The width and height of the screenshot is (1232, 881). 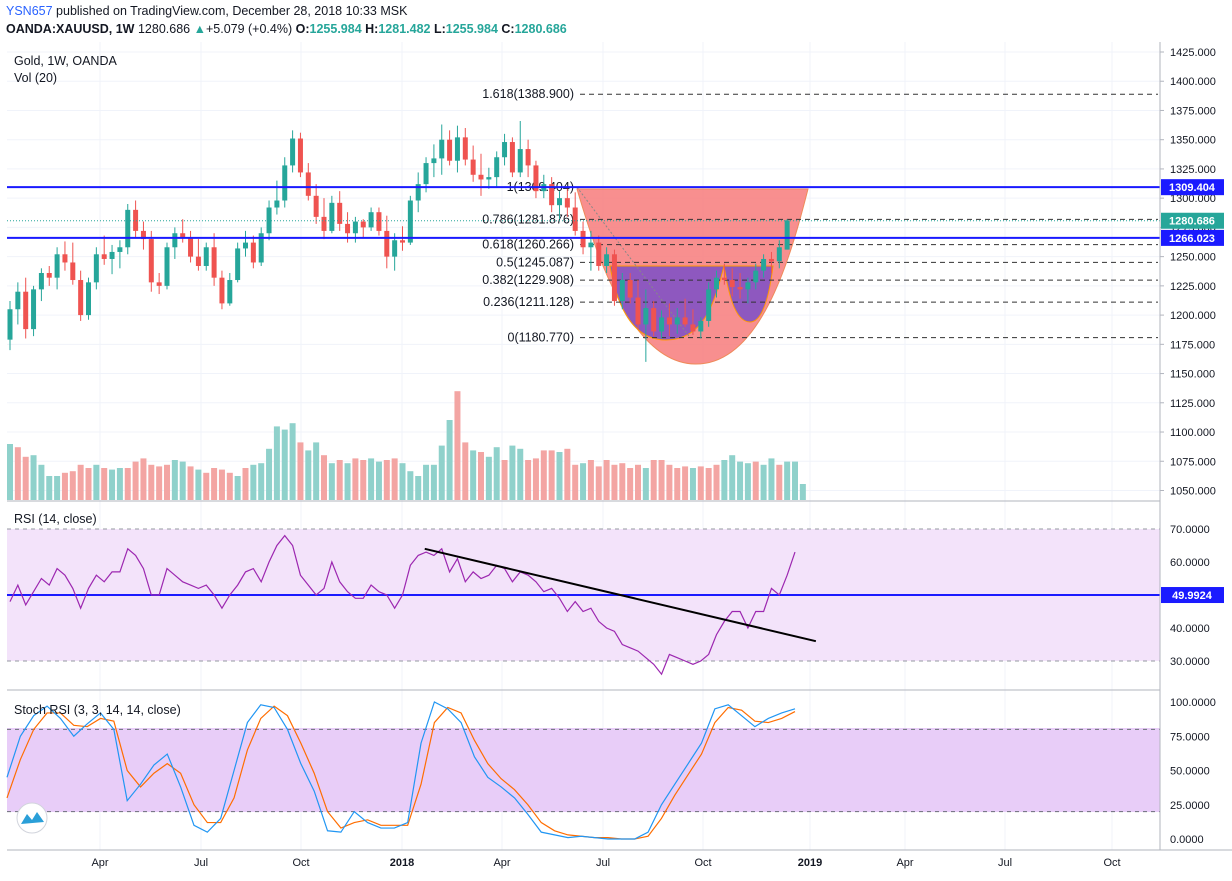 I want to click on low-label: L:, so click(x=439, y=29).